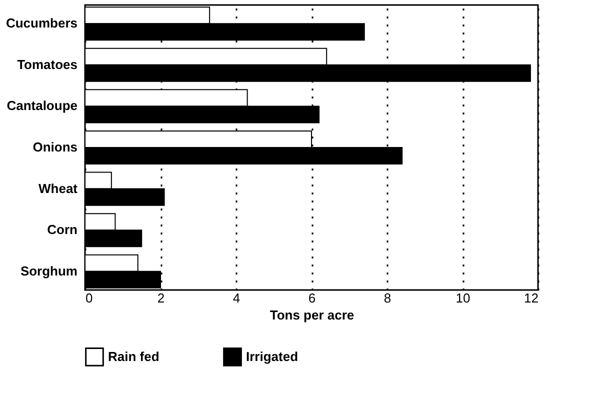  Describe the element at coordinates (49, 270) in the screenshot. I see `y-tick-label: Sorghum` at that location.